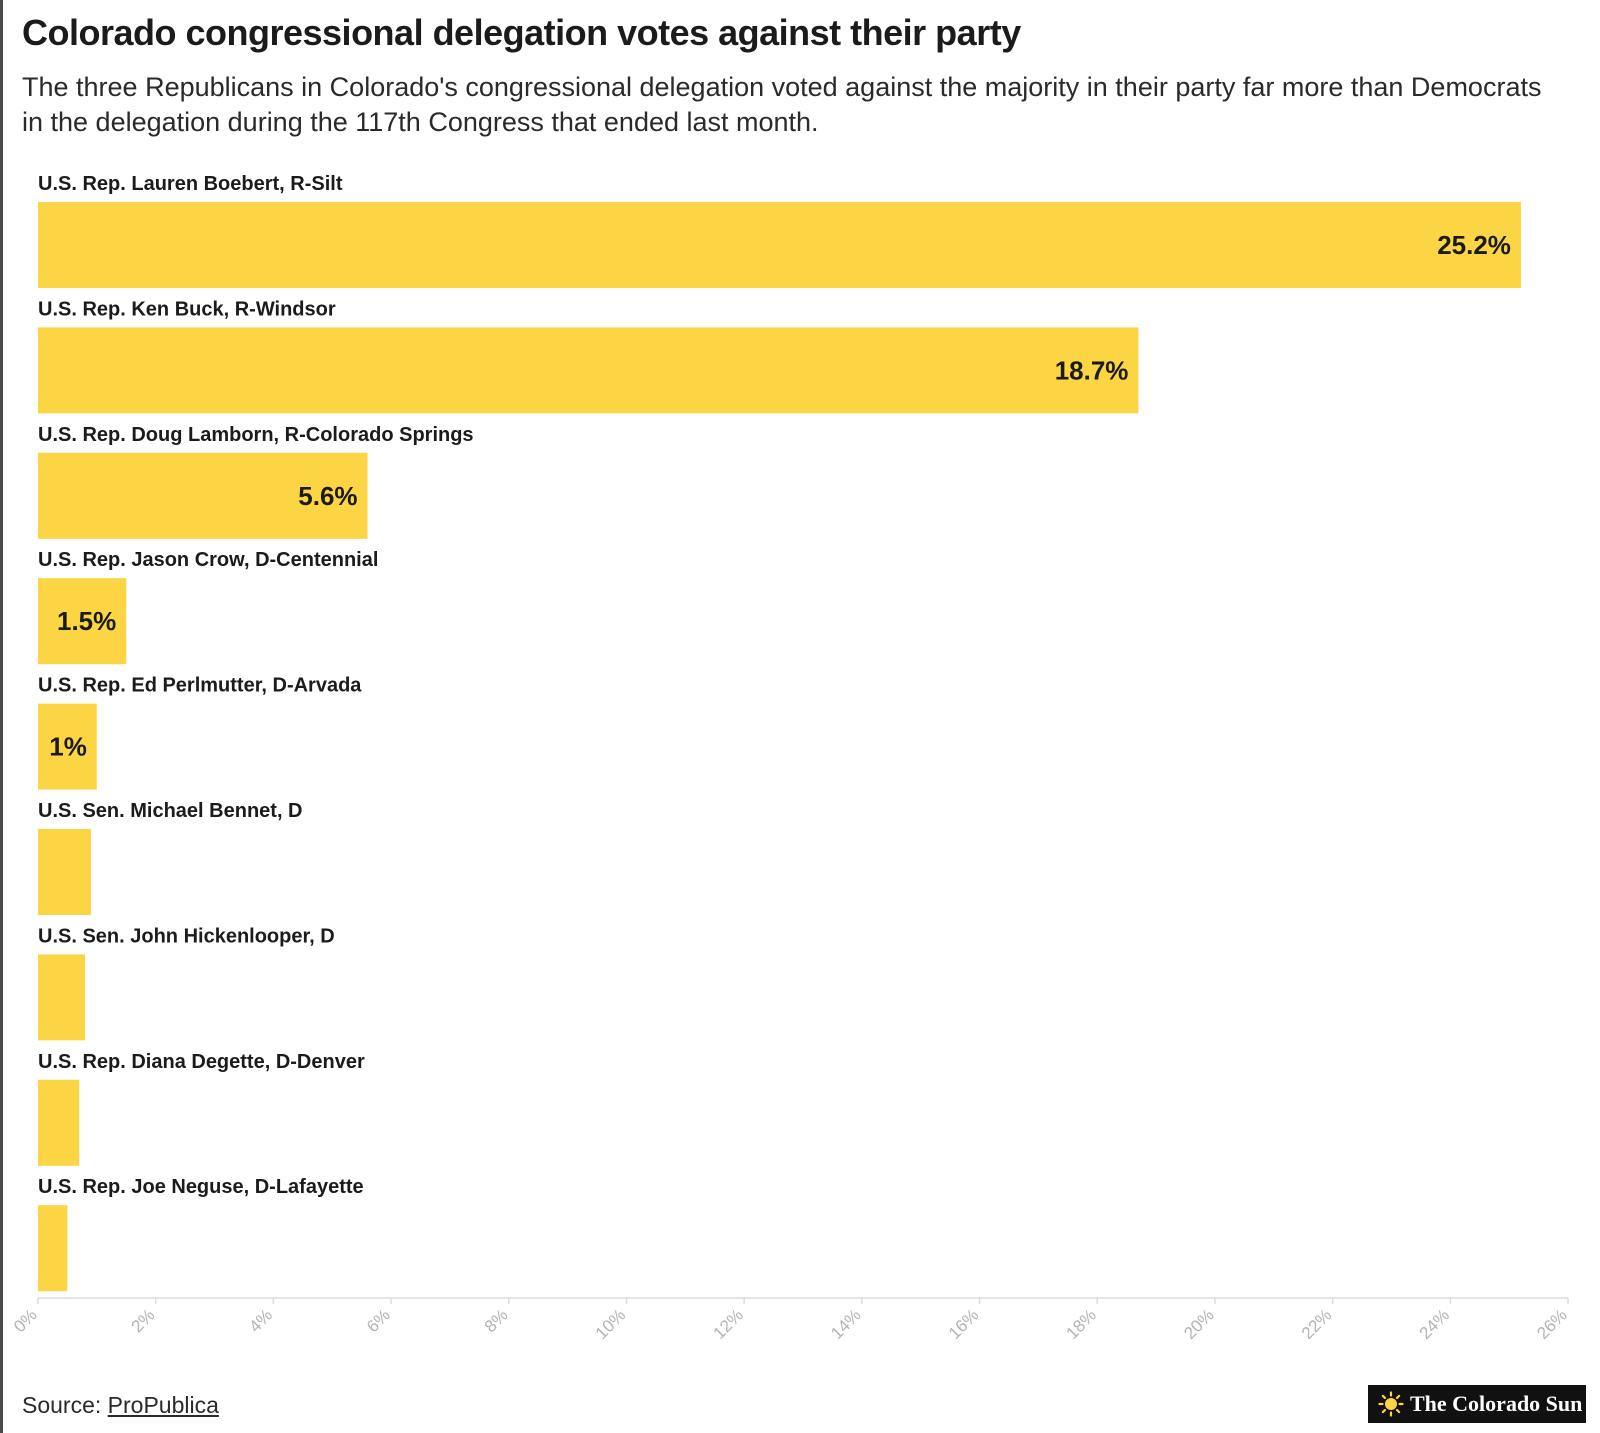  I want to click on category-label: U.S. Rep. Ed Perlmutter, D-Arvada, so click(200, 686).